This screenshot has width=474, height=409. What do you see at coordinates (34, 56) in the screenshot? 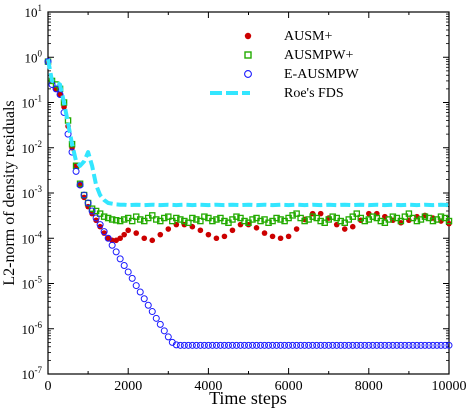
I see `y-tick-label: 10⁰` at bounding box center [34, 56].